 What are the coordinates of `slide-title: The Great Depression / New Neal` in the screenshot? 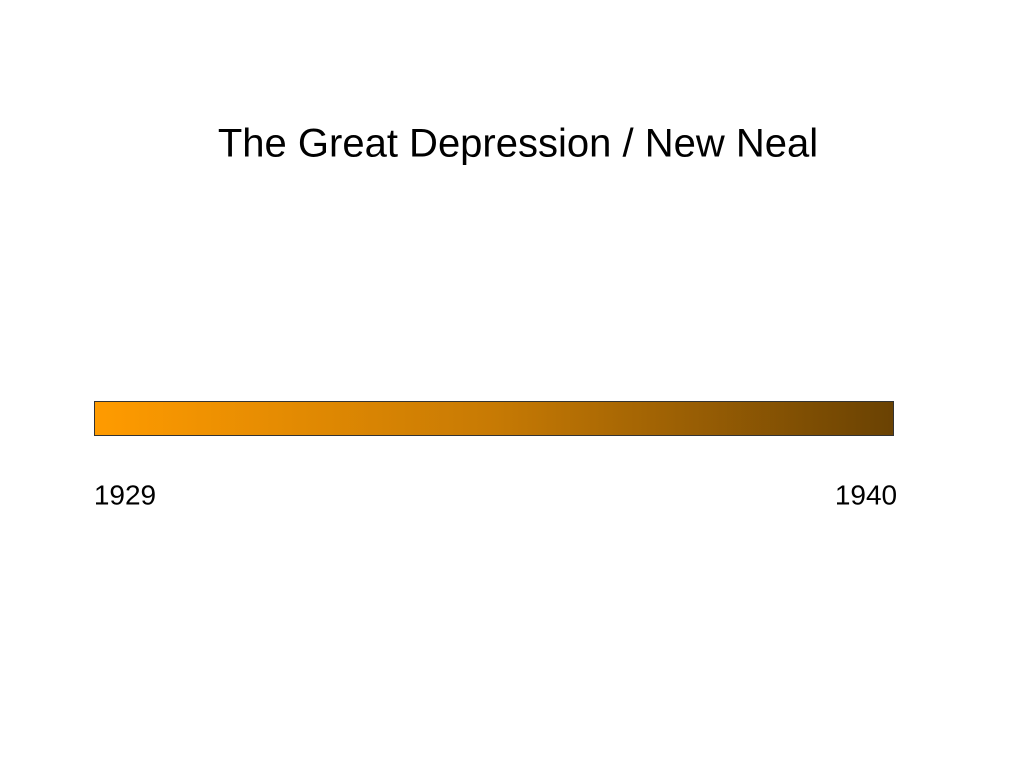 It's located at (518, 144).